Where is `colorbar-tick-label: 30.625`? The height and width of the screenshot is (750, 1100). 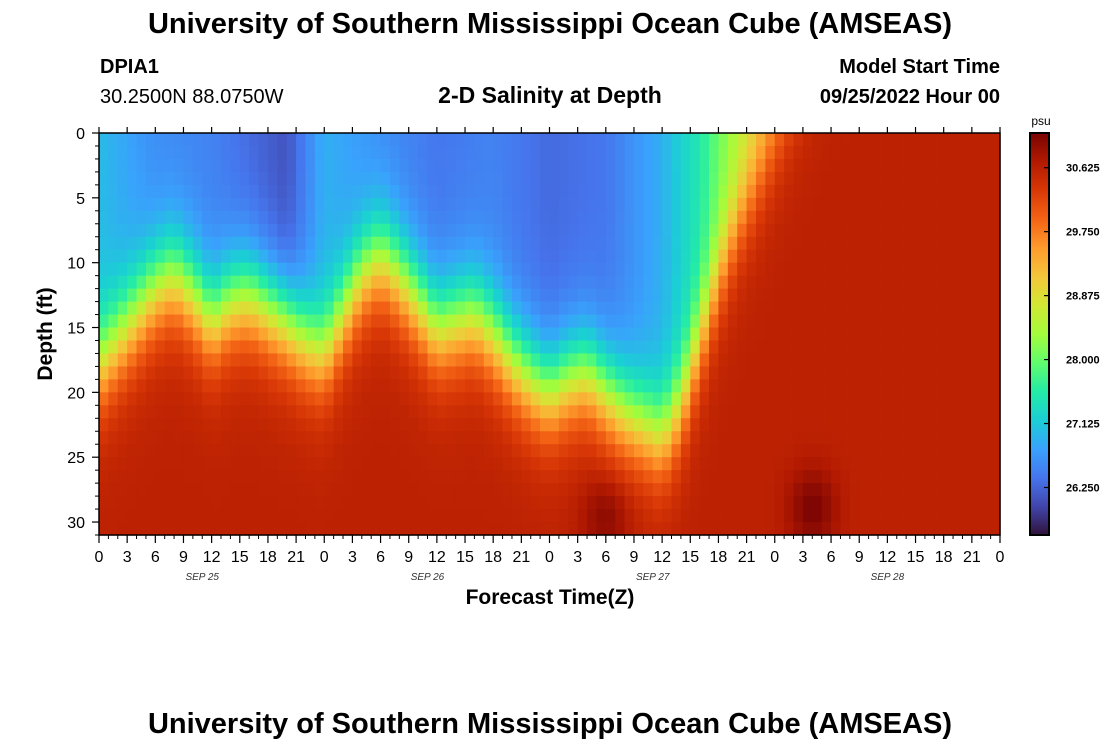
colorbar-tick-label: 30.625 is located at coordinates (1083, 169).